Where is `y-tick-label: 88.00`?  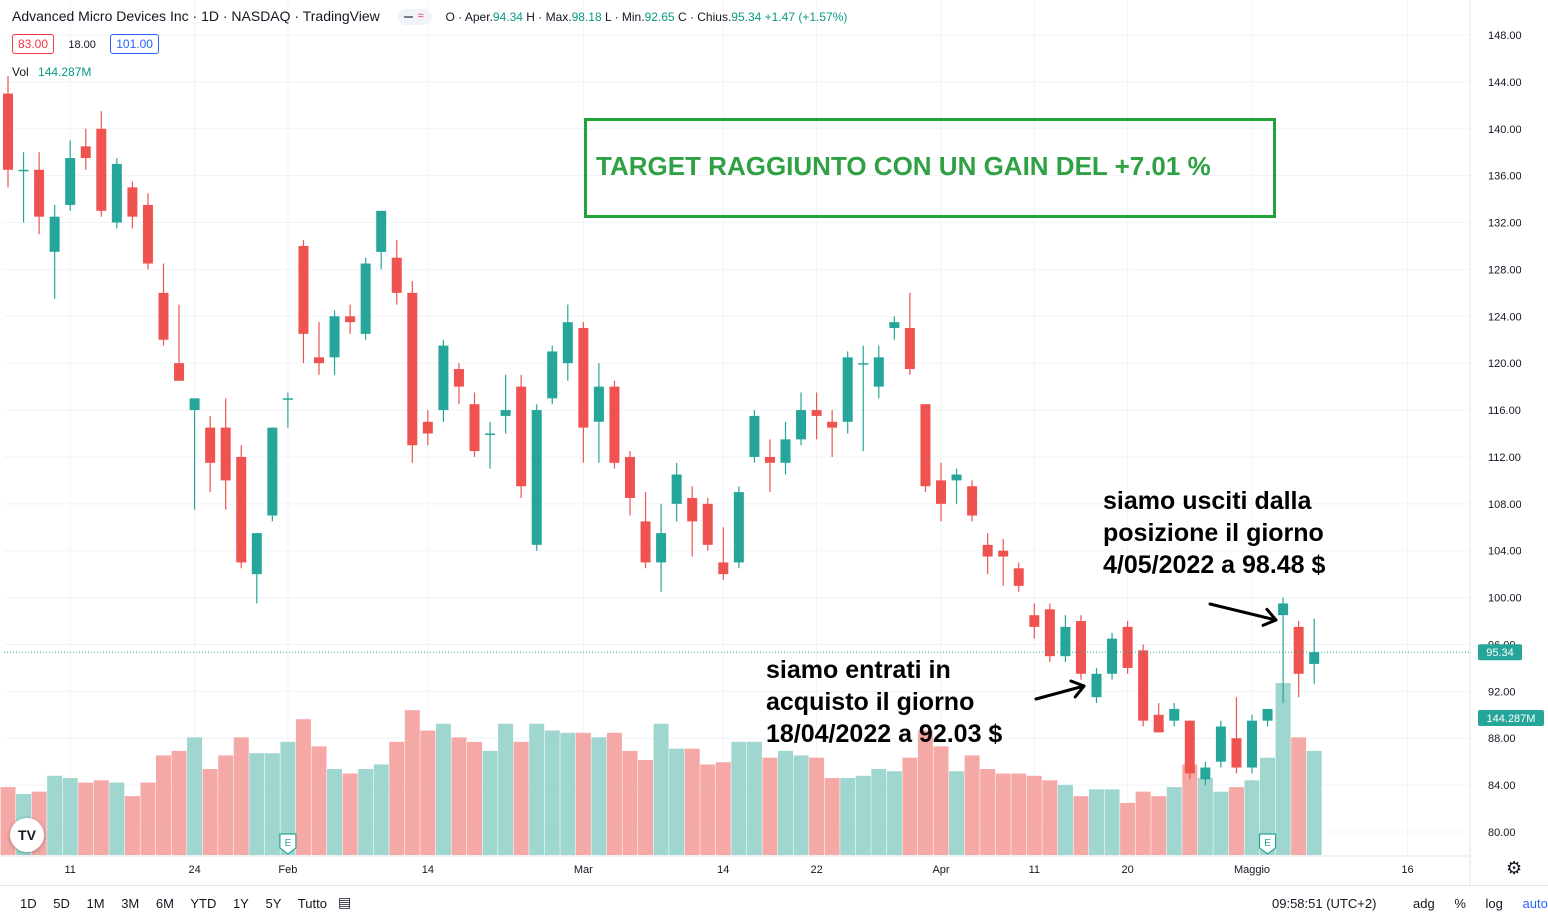 y-tick-label: 88.00 is located at coordinates (1502, 739).